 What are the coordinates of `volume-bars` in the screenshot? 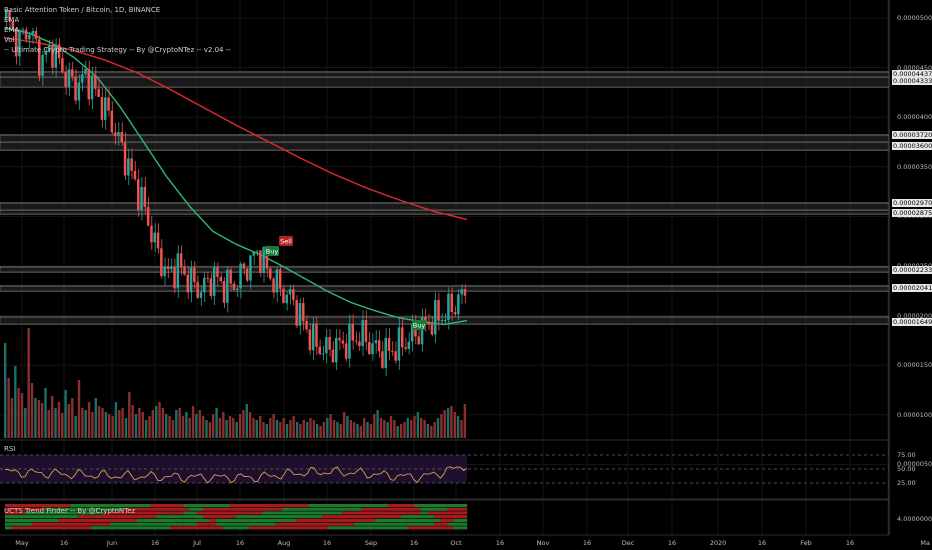 It's located at (235, 383).